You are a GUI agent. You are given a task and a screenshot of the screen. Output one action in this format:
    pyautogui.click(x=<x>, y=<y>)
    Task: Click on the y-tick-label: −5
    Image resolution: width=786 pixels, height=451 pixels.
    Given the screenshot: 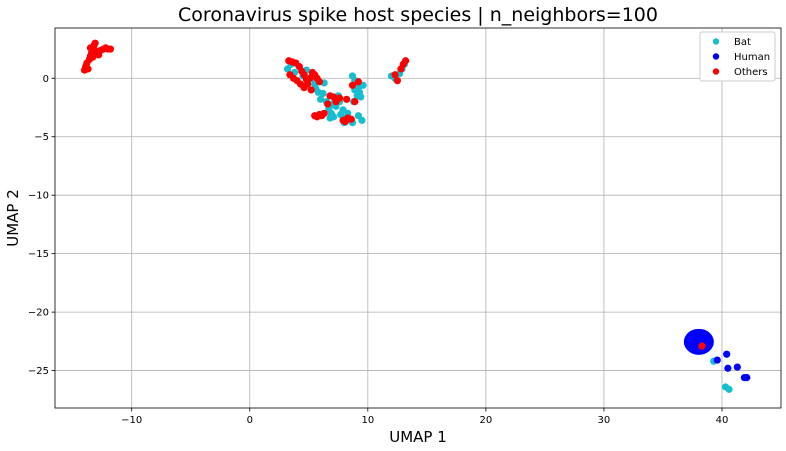 What is the action you would take?
    pyautogui.click(x=41, y=137)
    